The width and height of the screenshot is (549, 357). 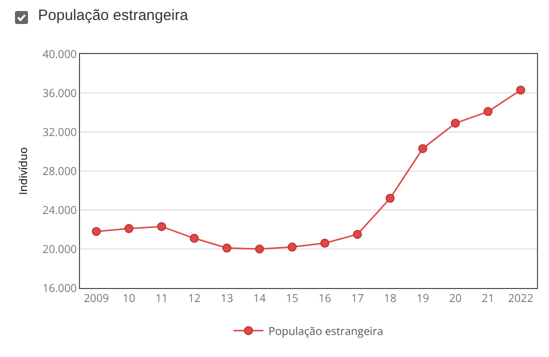 What do you see at coordinates (227, 298) in the screenshot?
I see `x-tick-label: 13` at bounding box center [227, 298].